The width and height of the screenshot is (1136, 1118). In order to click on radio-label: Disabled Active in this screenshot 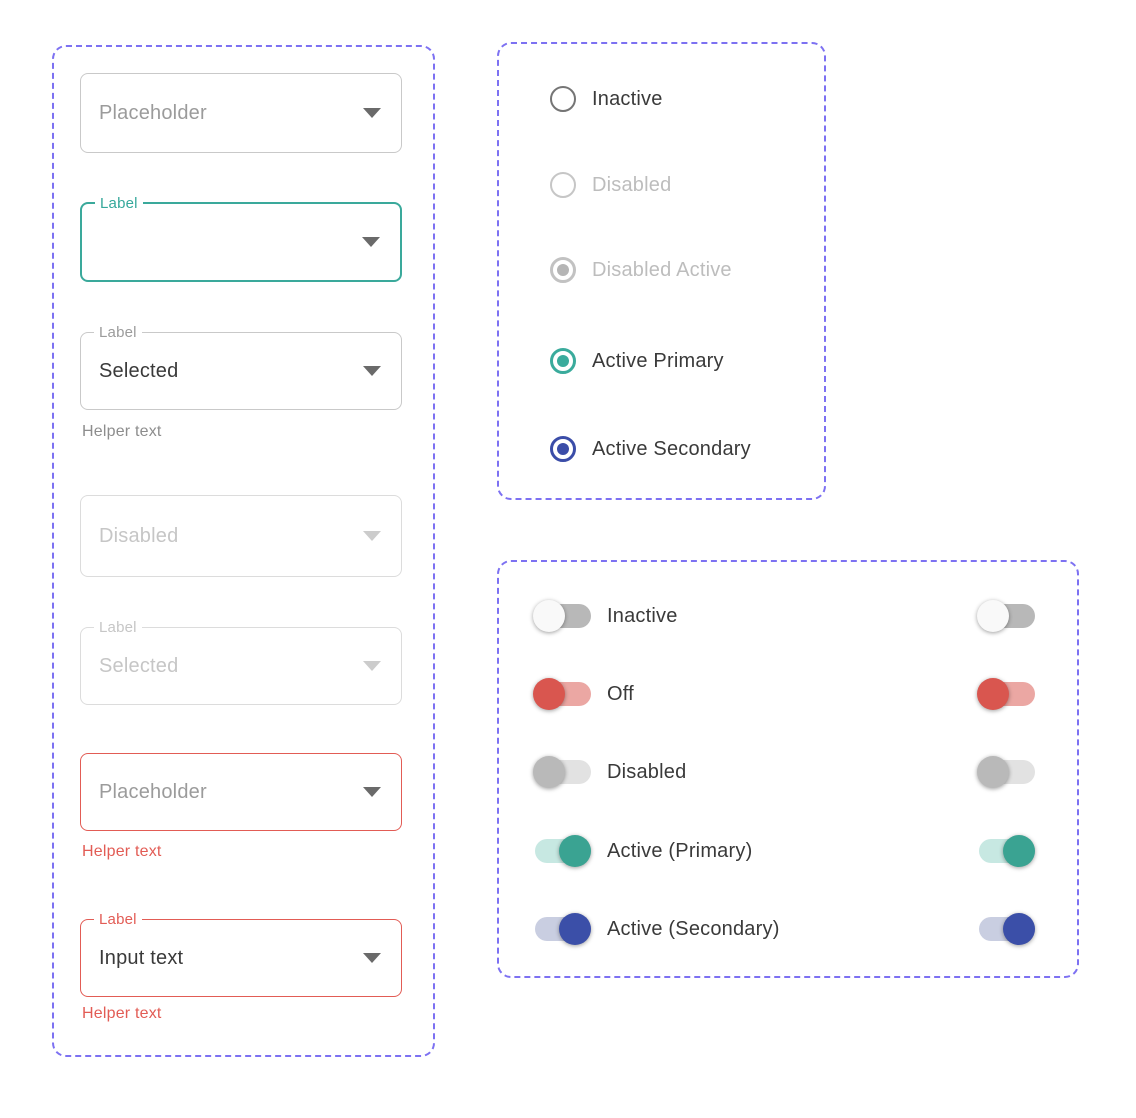, I will do `click(662, 269)`.